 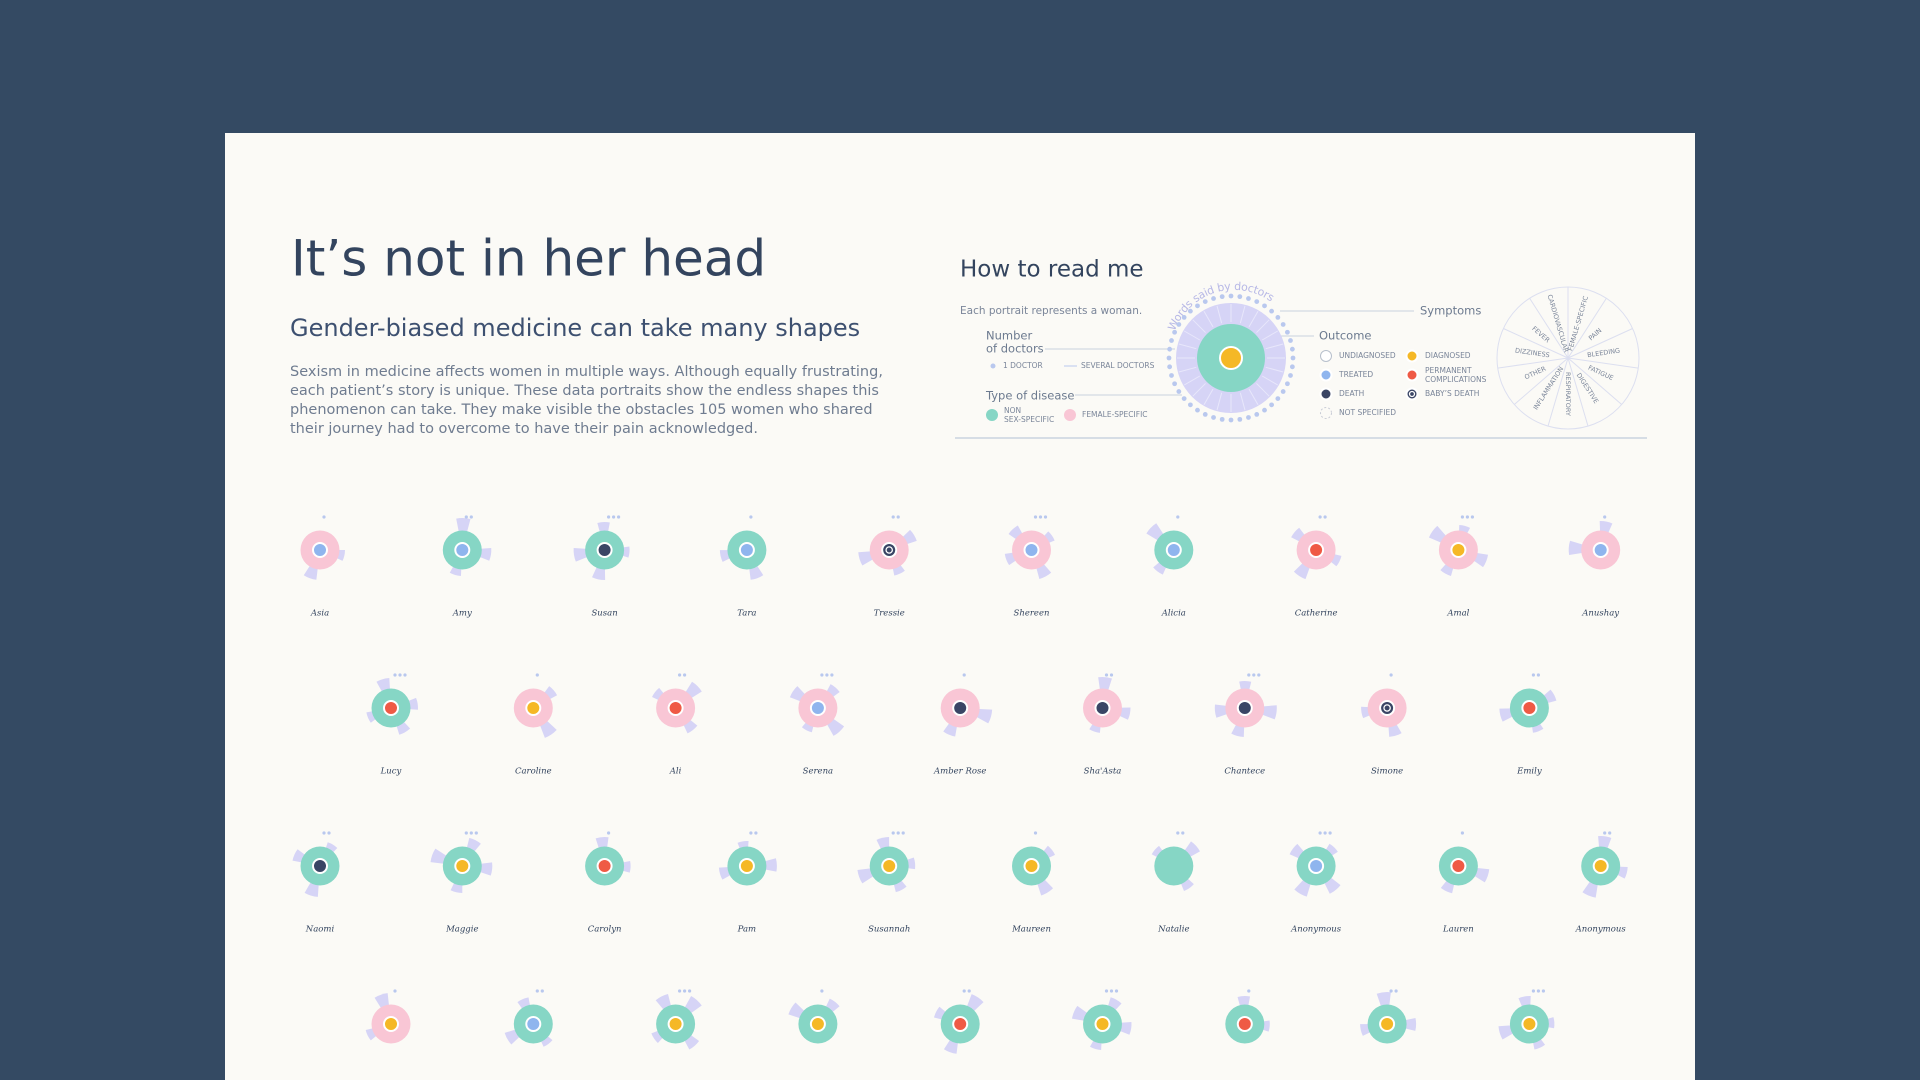 I want to click on portrait: Simone, so click(x=1384, y=725).